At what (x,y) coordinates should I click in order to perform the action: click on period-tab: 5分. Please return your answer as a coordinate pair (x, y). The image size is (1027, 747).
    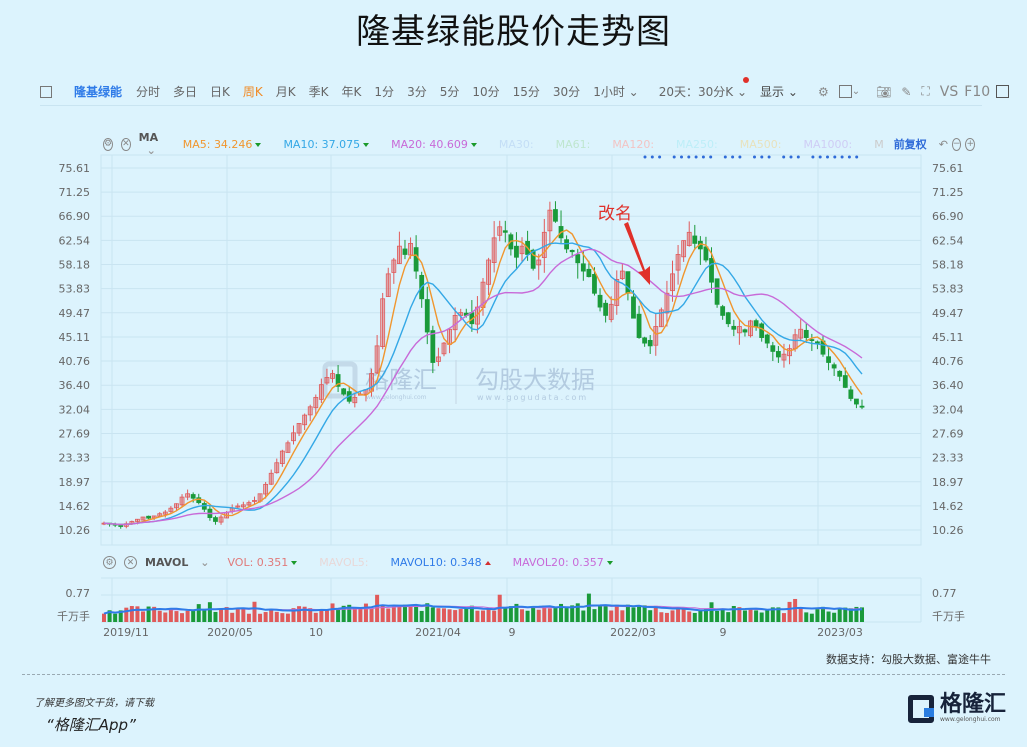
    Looking at the image, I should click on (449, 92).